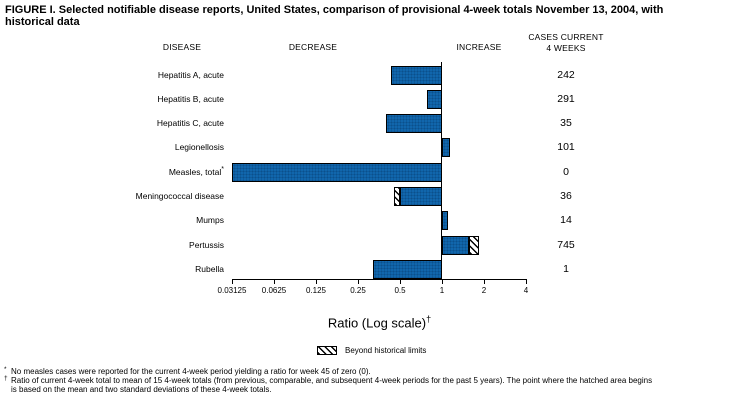  I want to click on disease-label: Meningococcal disease, so click(179, 196).